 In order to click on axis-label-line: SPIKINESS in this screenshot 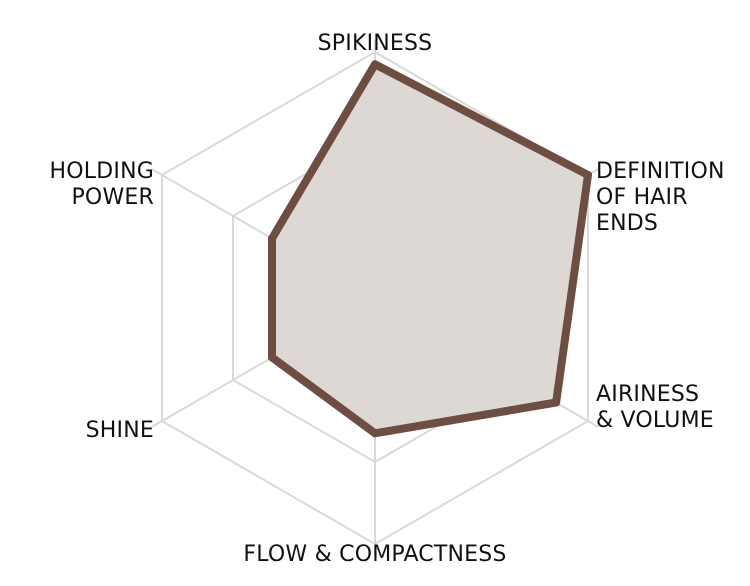, I will do `click(375, 43)`.